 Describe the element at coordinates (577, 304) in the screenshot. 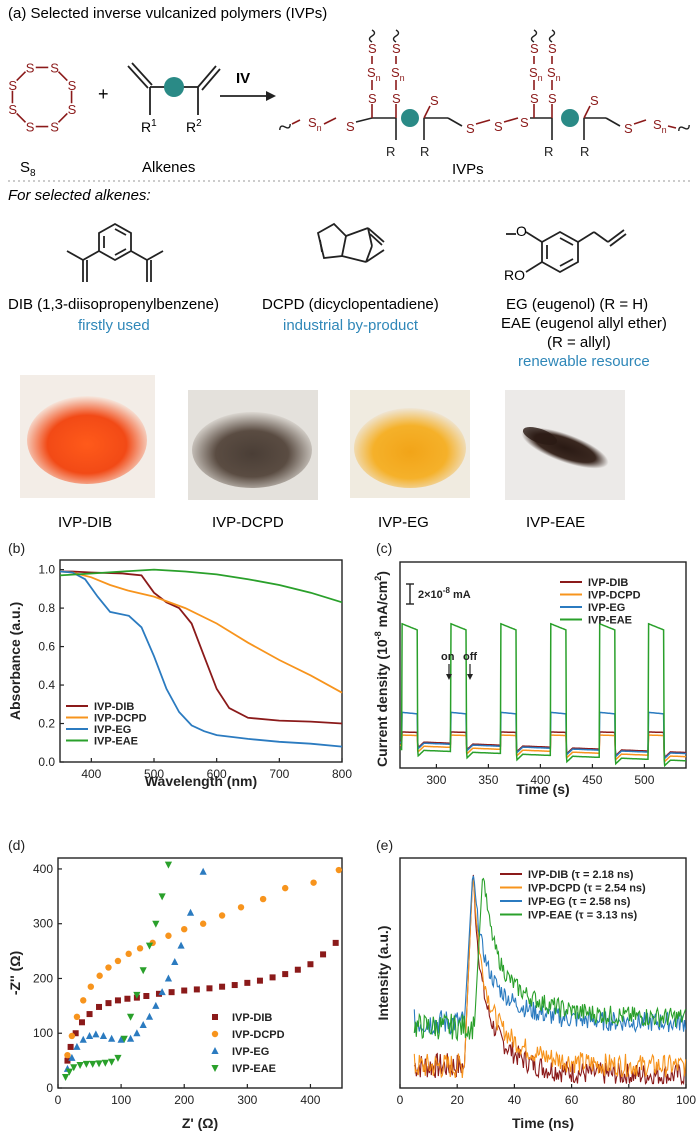

I see `eg-name: EG (eugenol) (R = H)` at that location.